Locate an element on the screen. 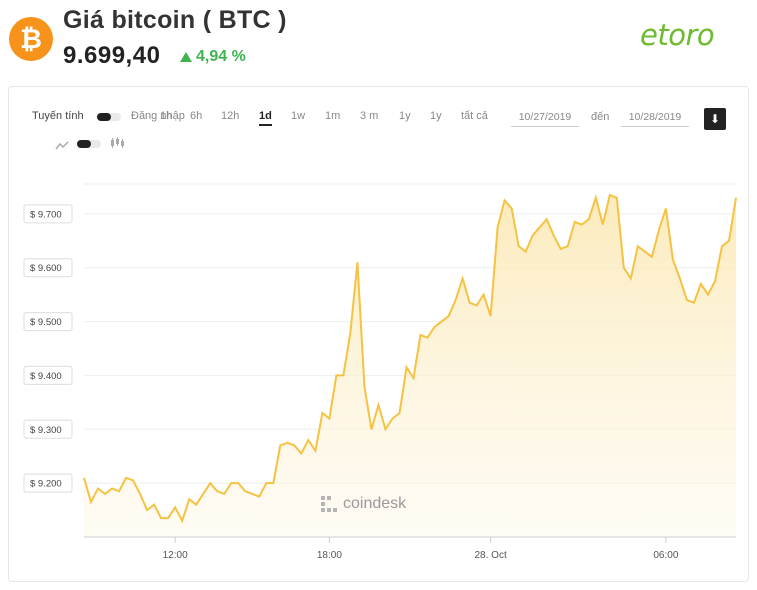 The height and width of the screenshot is (590, 757). y-tick-label: $ 9.300 is located at coordinates (46, 430).